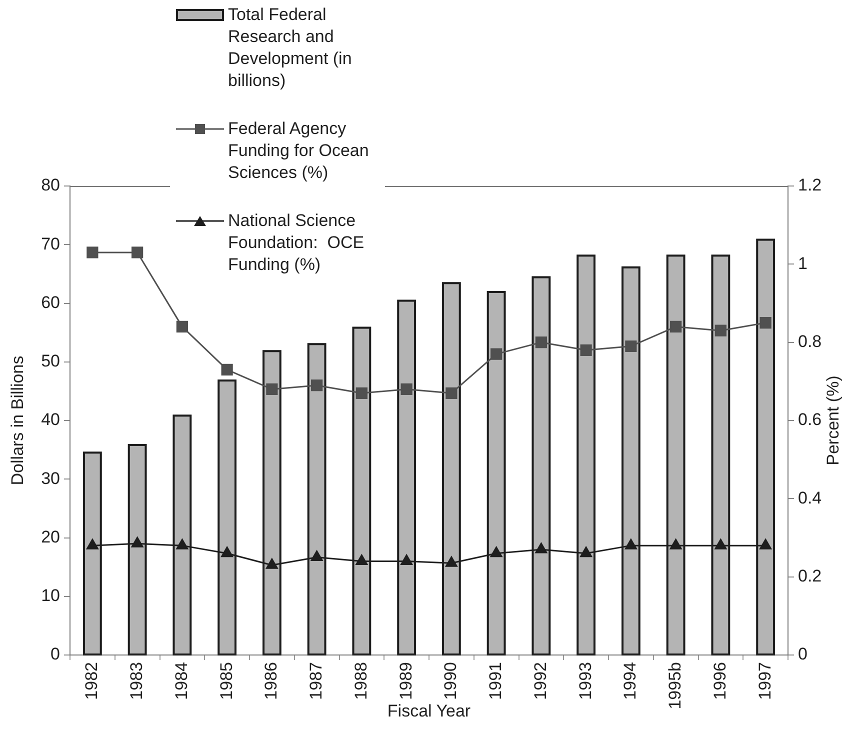  I want to click on y2-tick-label: 0, so click(803, 654).